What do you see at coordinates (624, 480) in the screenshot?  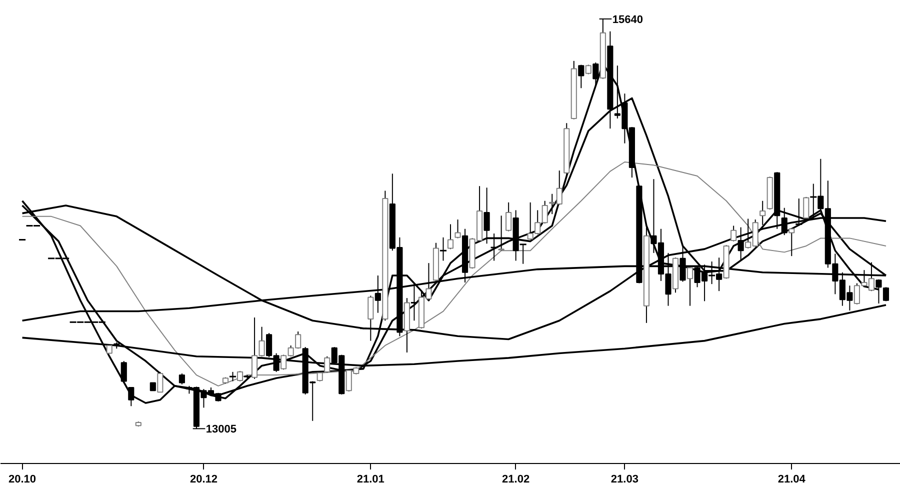 I see `x-tick-label: 21.03` at bounding box center [624, 480].